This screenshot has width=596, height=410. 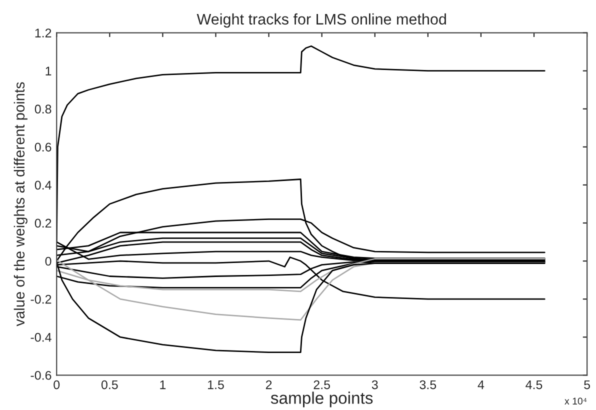 I want to click on x-tick-label: 4.5, so click(x=534, y=385).